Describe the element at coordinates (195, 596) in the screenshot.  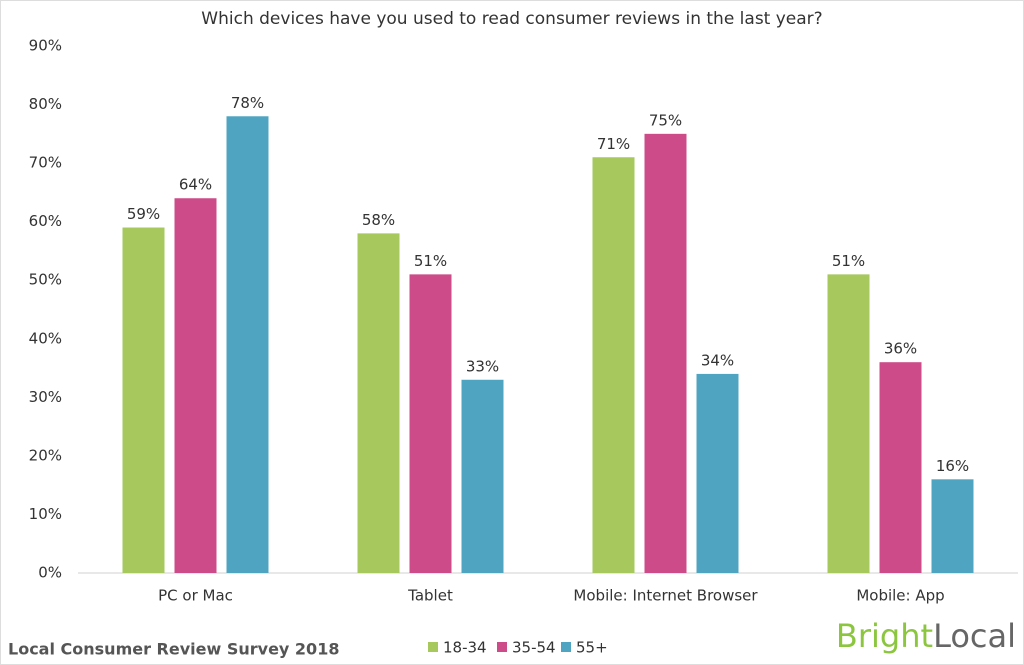
I see `x-tick-label: PC or Mac` at that location.